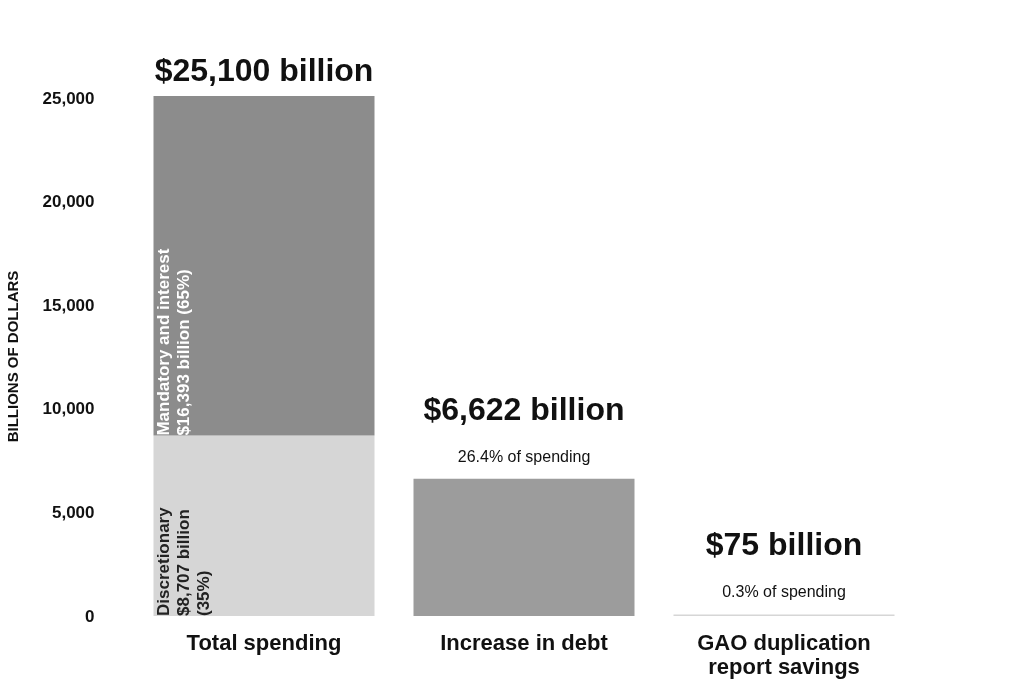  What do you see at coordinates (264, 642) in the screenshot?
I see `x-tick-label: Total spending` at bounding box center [264, 642].